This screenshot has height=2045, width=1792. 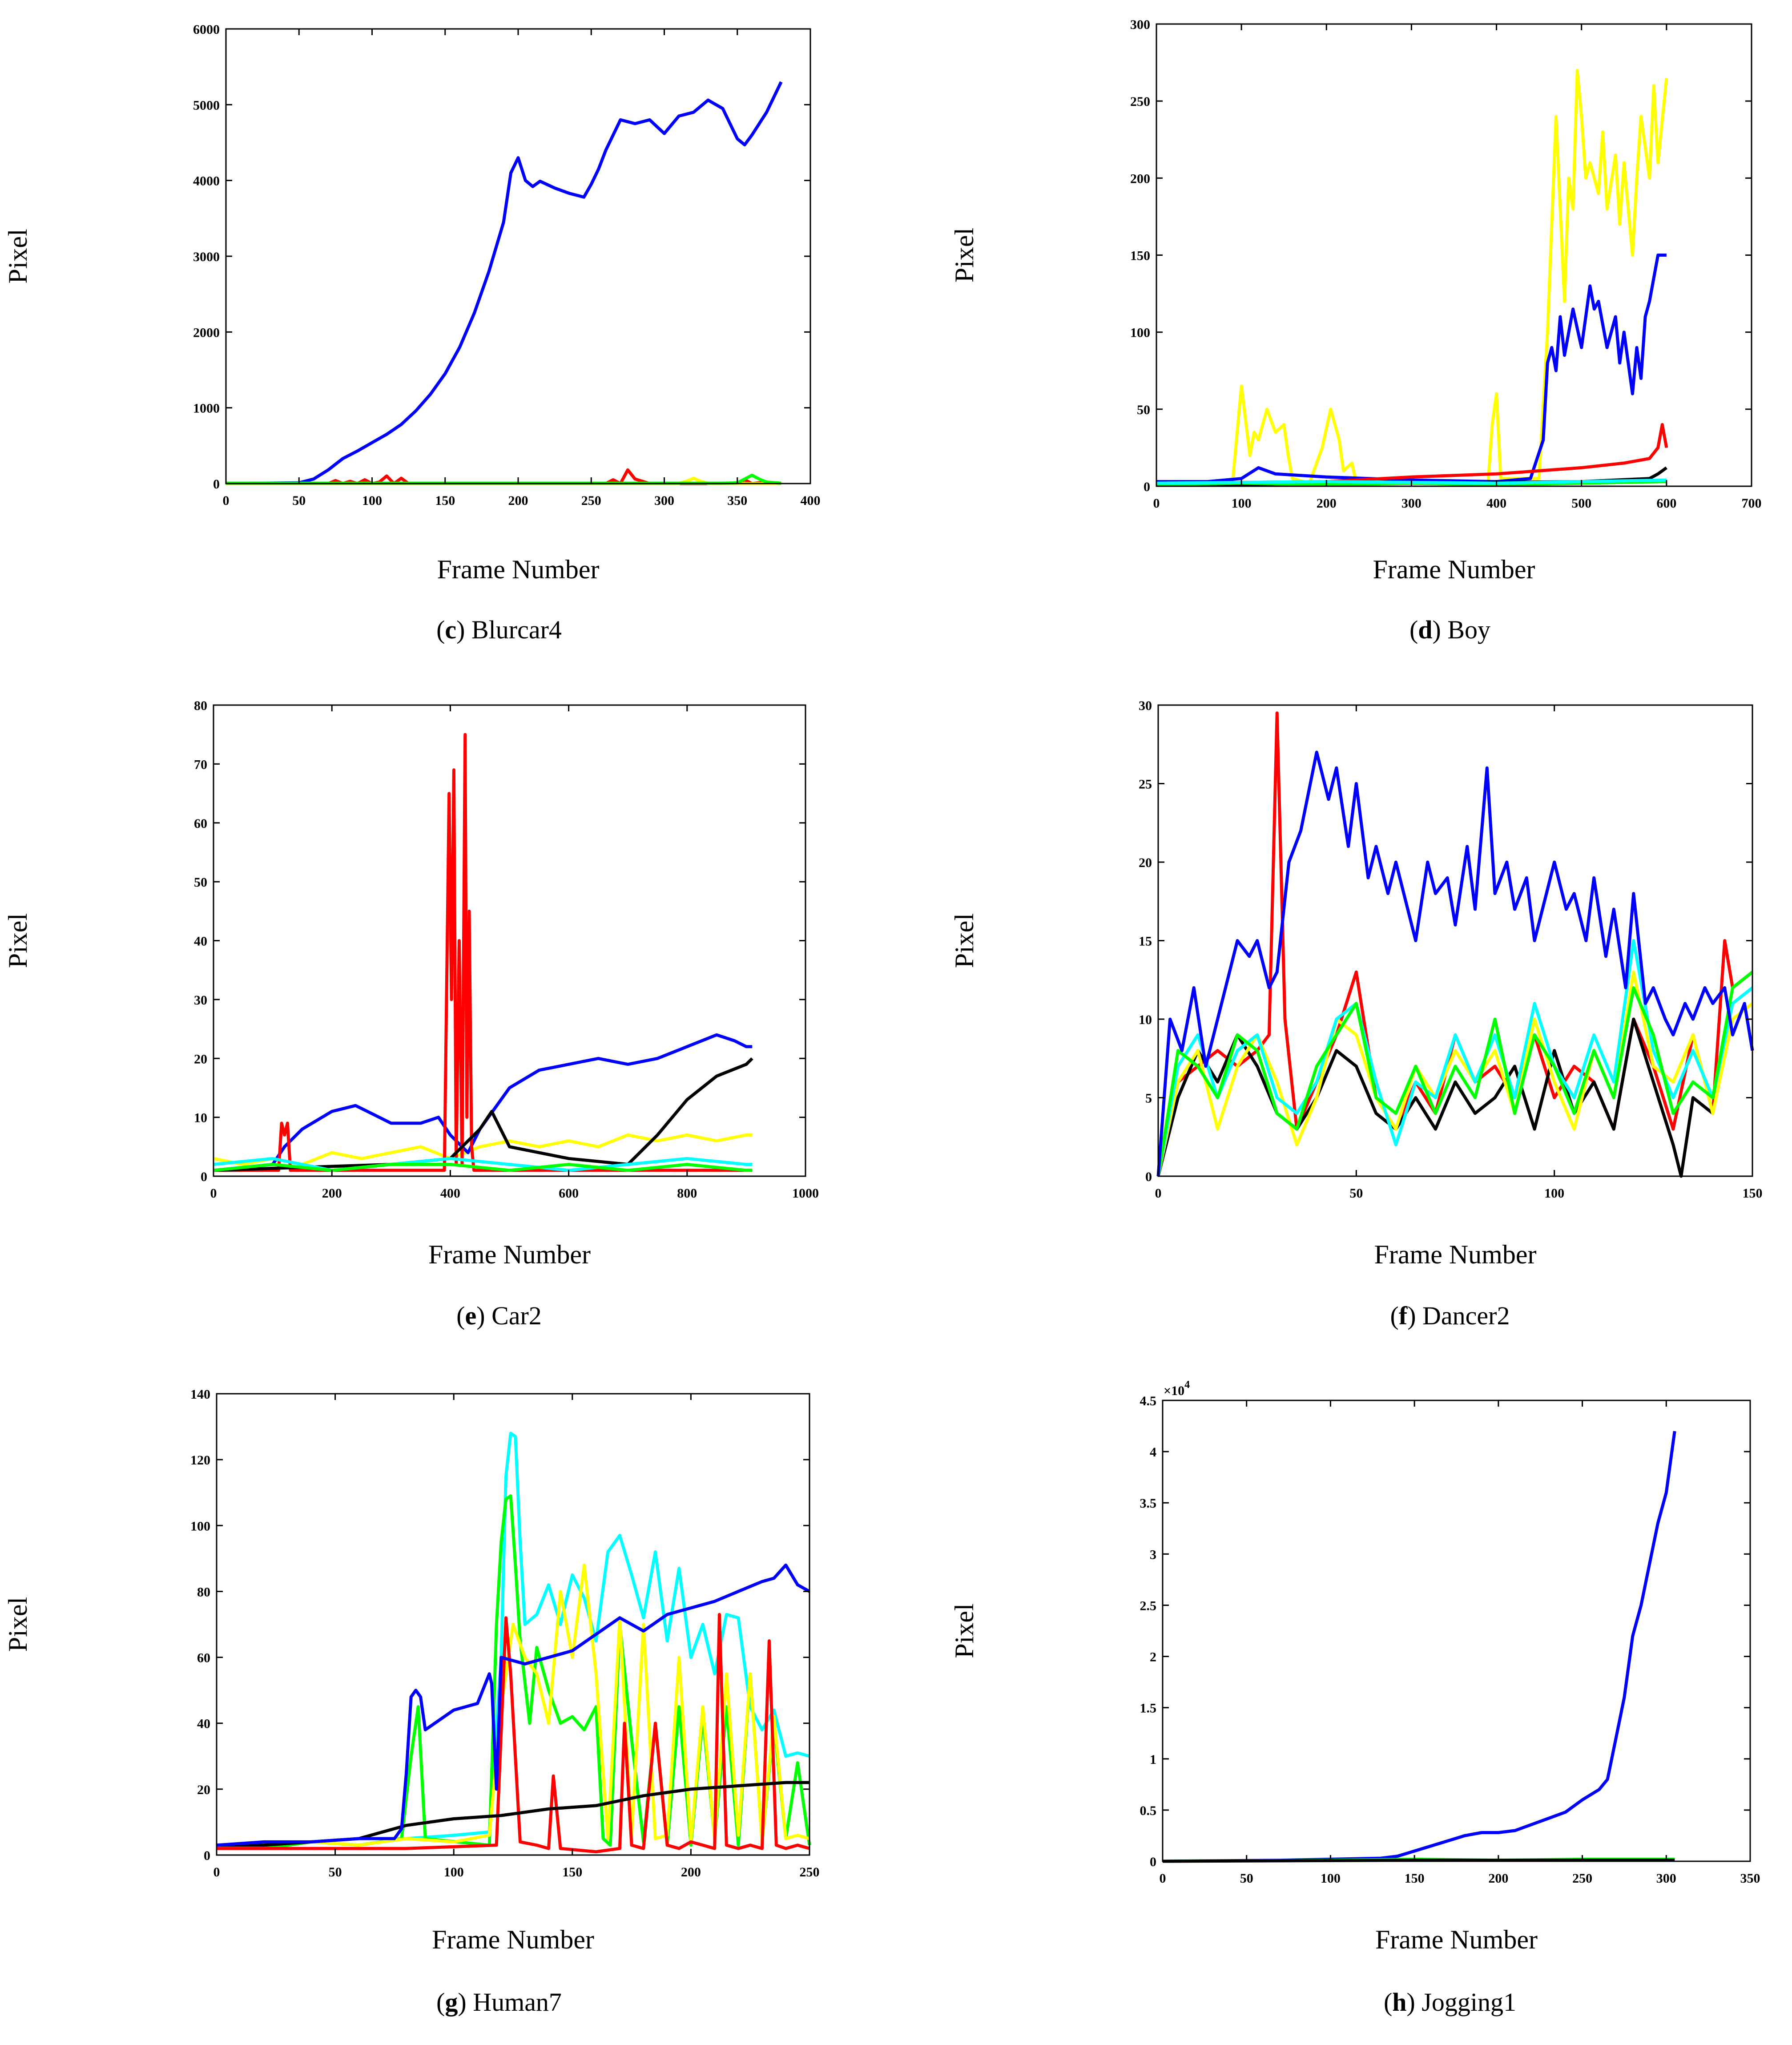 What do you see at coordinates (1458, 1315) in the screenshot?
I see `caption-name: ) Dancer2` at bounding box center [1458, 1315].